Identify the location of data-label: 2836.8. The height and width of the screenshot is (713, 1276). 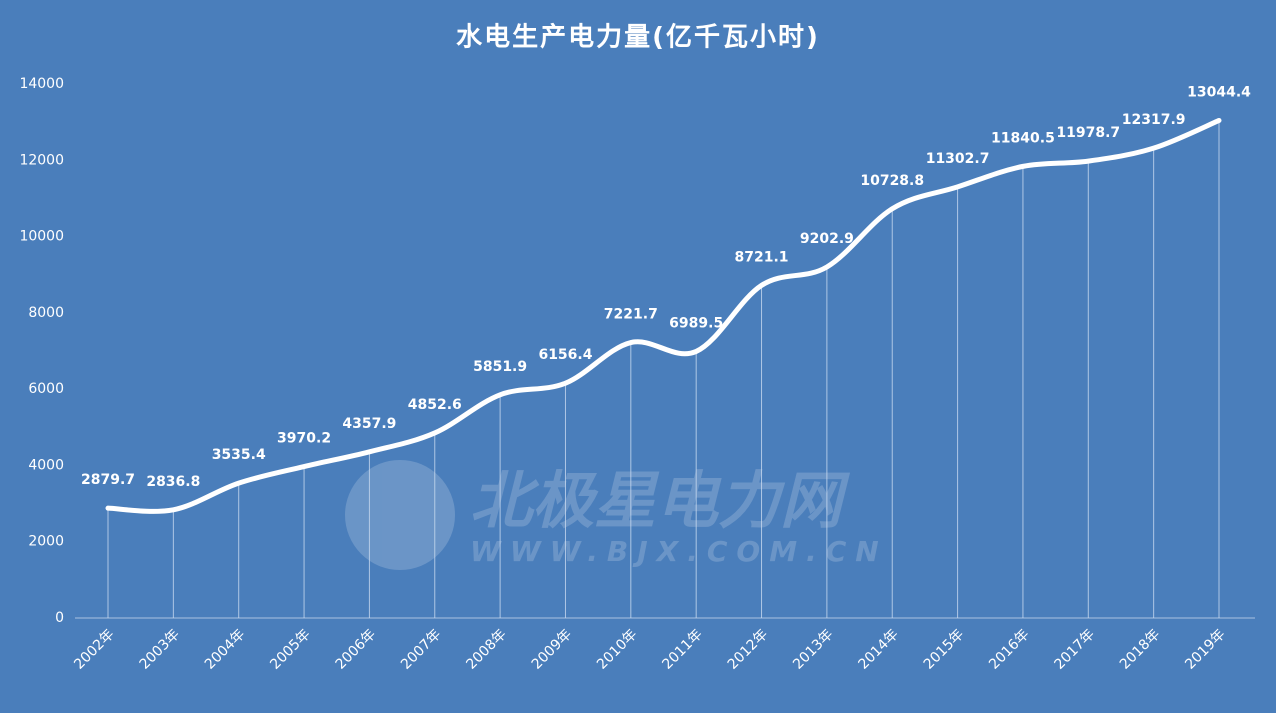
(173, 482).